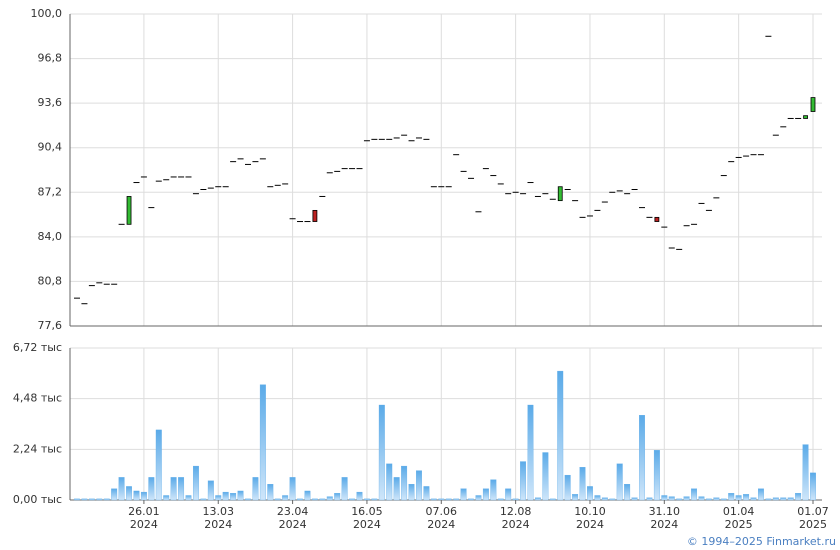 The width and height of the screenshot is (840, 550). What do you see at coordinates (50, 102) in the screenshot?
I see `y-tick-label: 93,6` at bounding box center [50, 102].